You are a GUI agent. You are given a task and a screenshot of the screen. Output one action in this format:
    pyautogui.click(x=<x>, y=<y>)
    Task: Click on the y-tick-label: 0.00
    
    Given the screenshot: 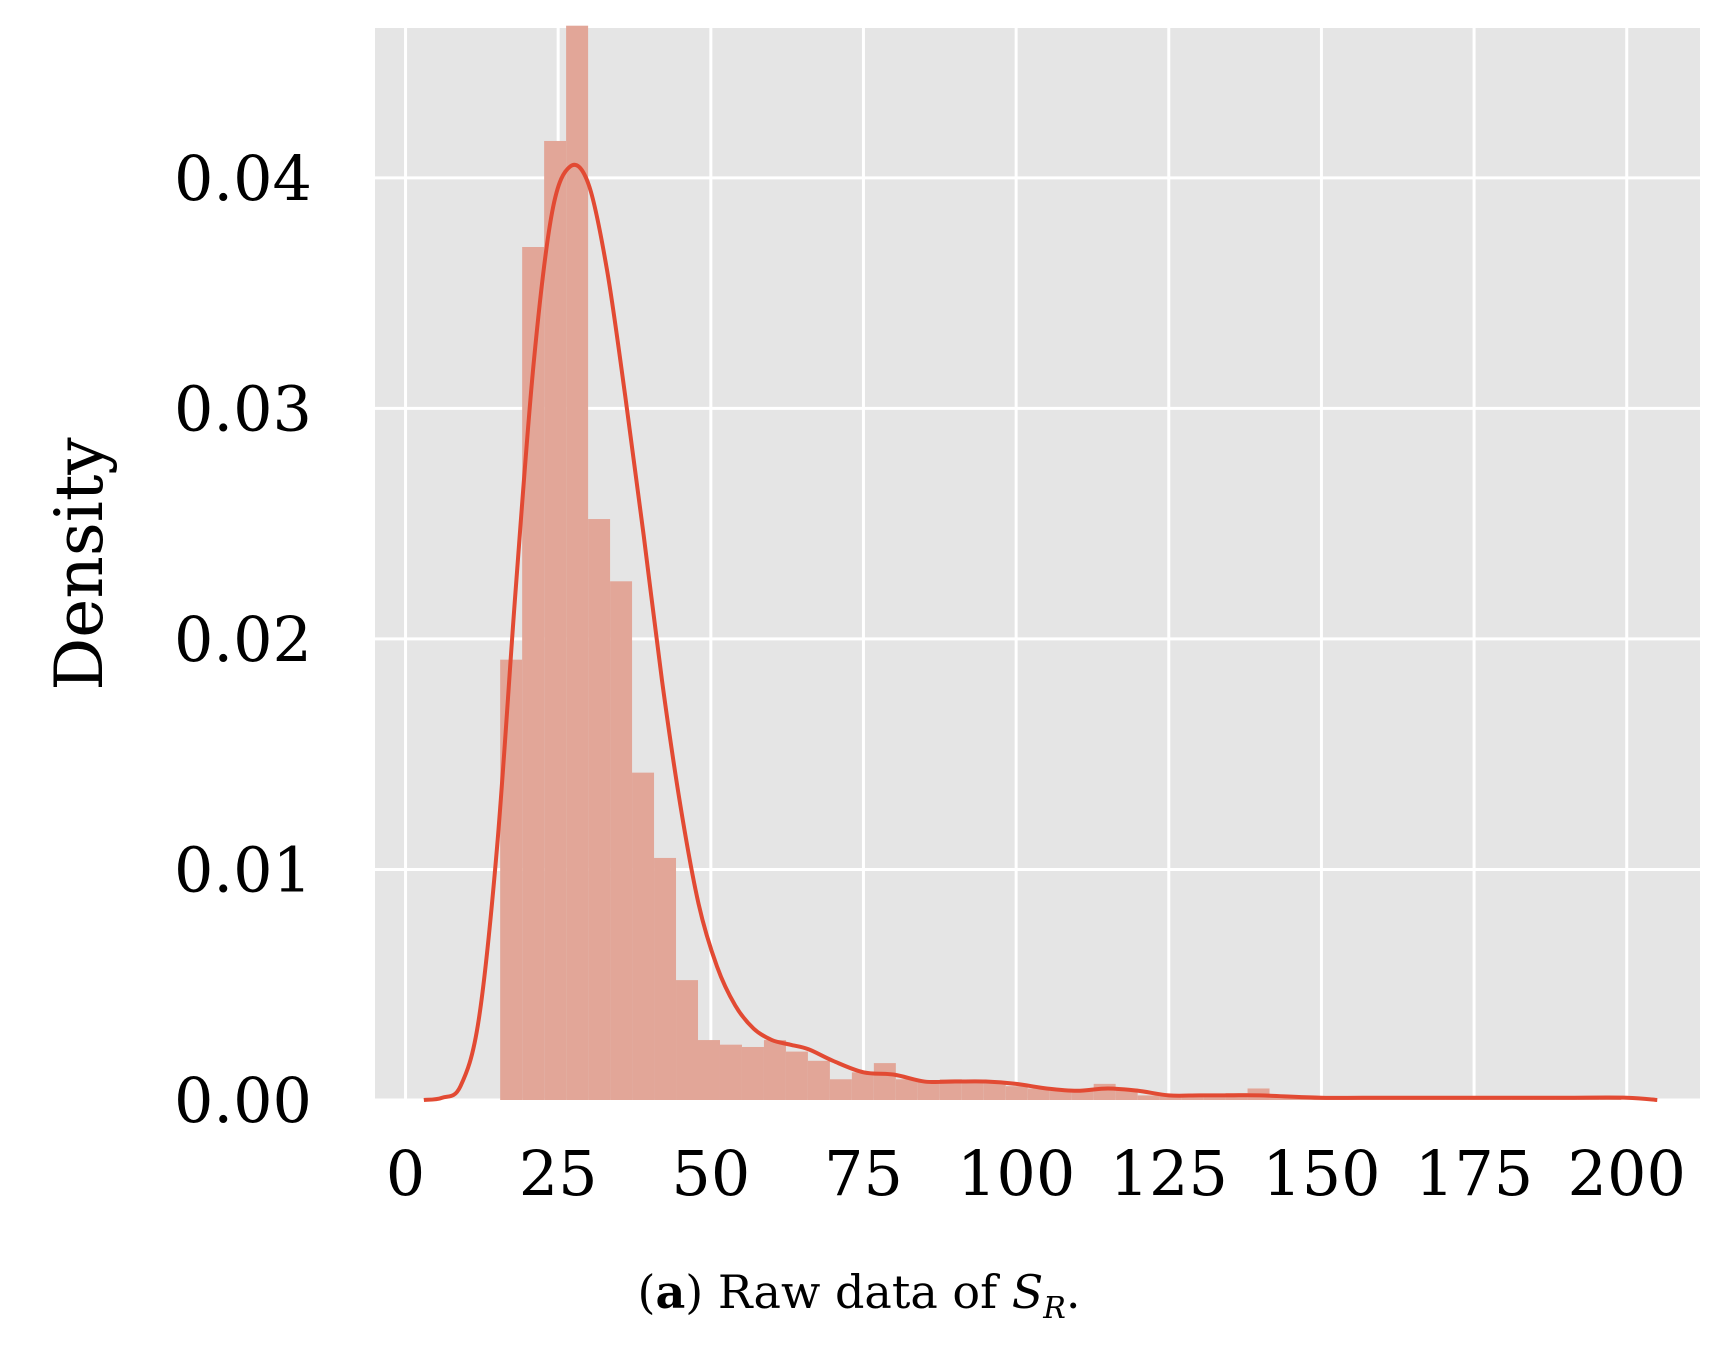 What is the action you would take?
    pyautogui.click(x=243, y=1100)
    